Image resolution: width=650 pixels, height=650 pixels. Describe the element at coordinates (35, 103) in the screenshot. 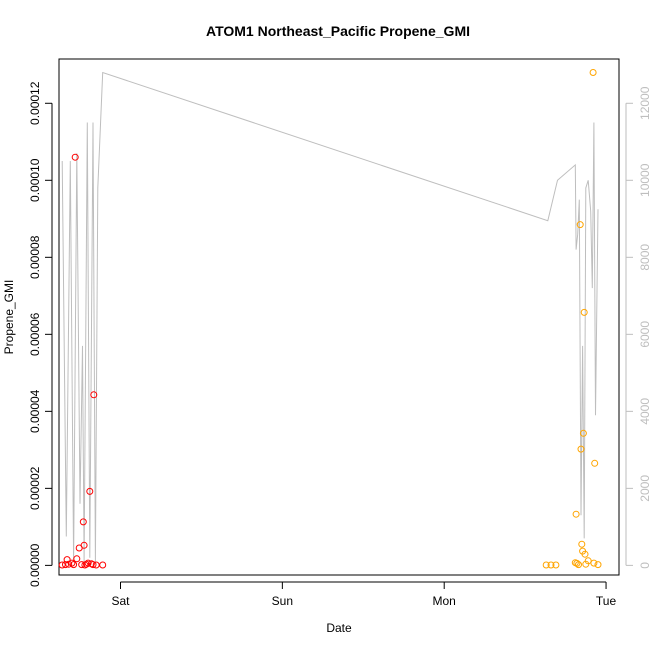

I see `left-y-tick-label: 0.00012` at that location.